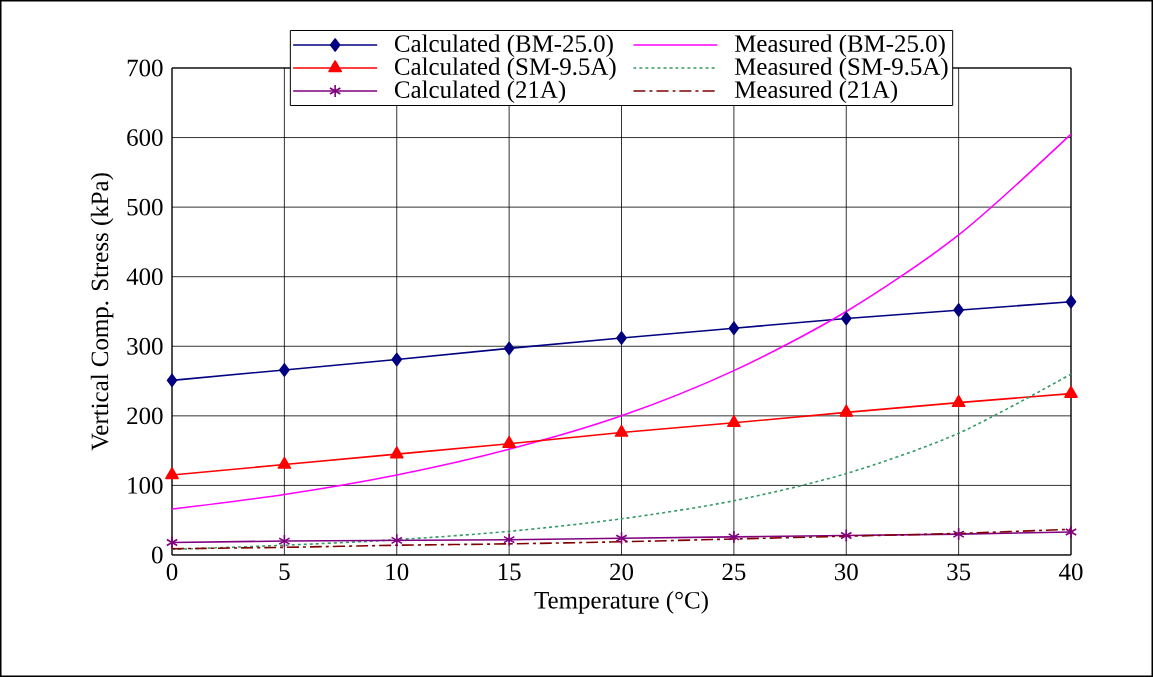 Image resolution: width=1153 pixels, height=677 pixels. I want to click on x-axis-title: Temperature (°C), so click(621, 602).